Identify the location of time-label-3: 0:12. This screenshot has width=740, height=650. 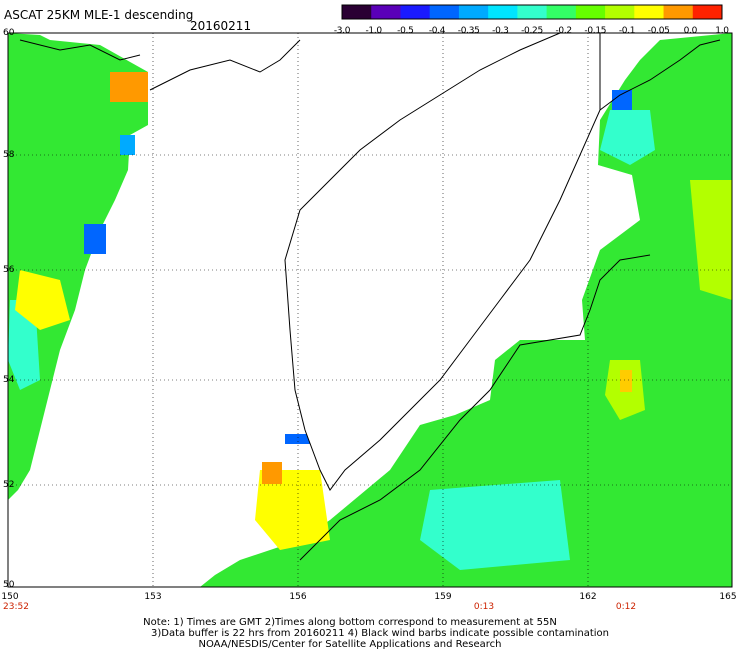
(626, 607).